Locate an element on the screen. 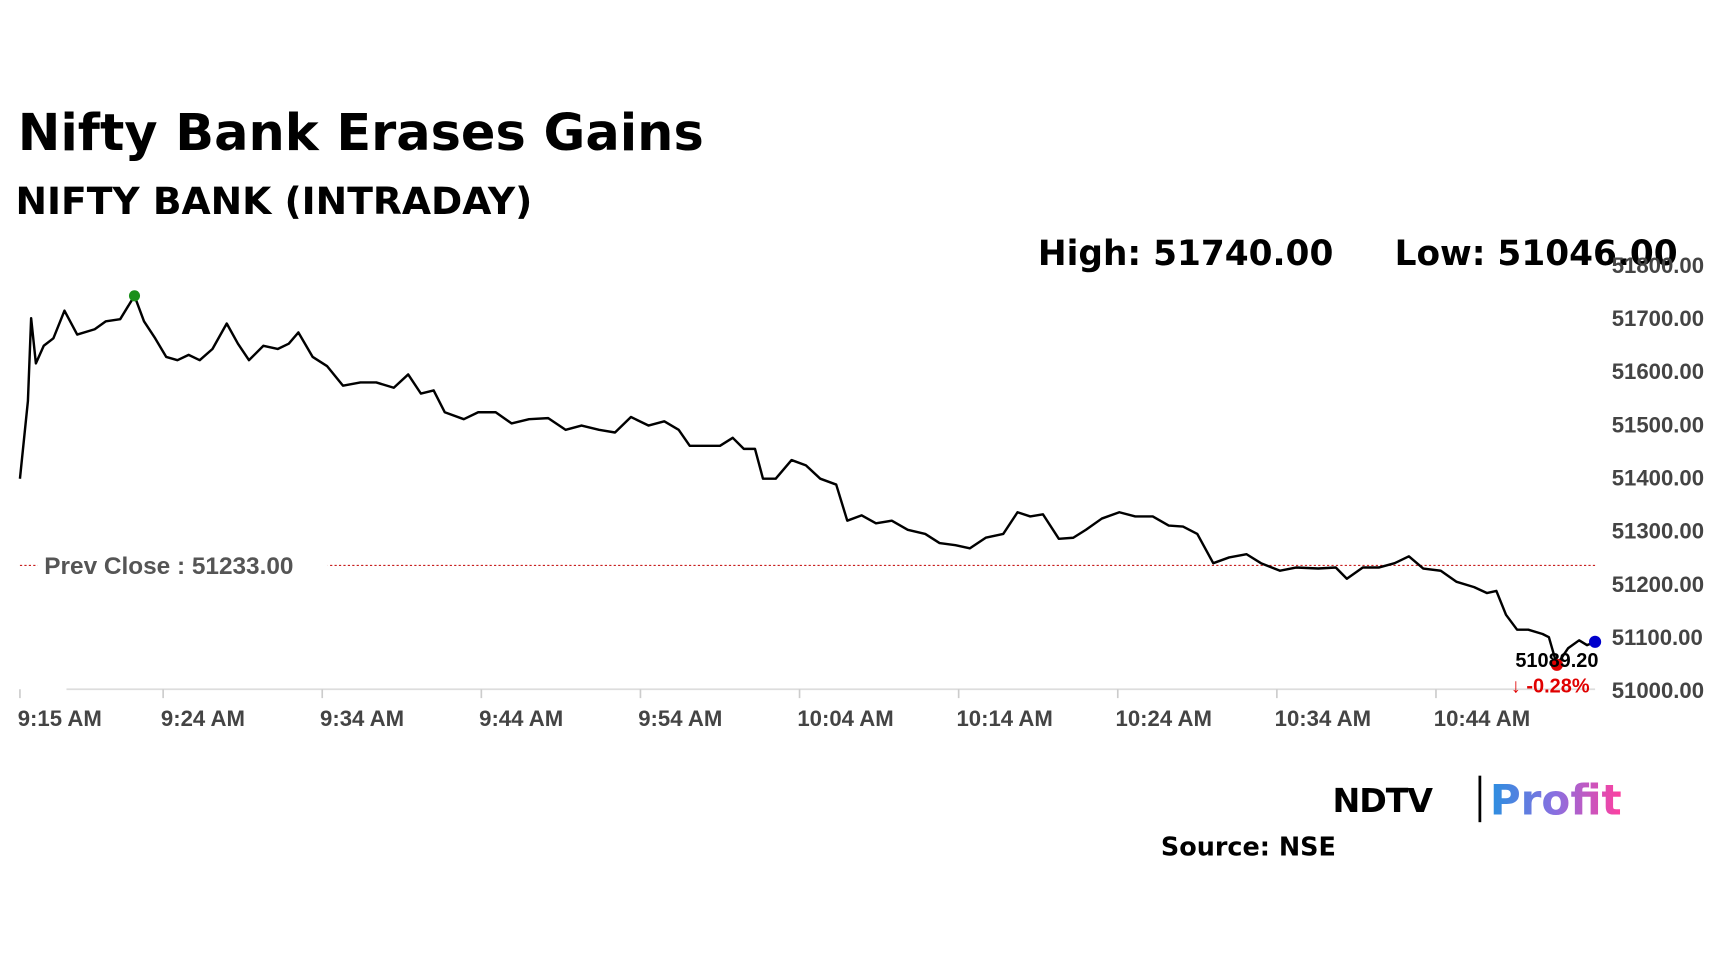 This screenshot has height=972, width=1728. x-tick-label: 10:44 AM is located at coordinates (1482, 718).